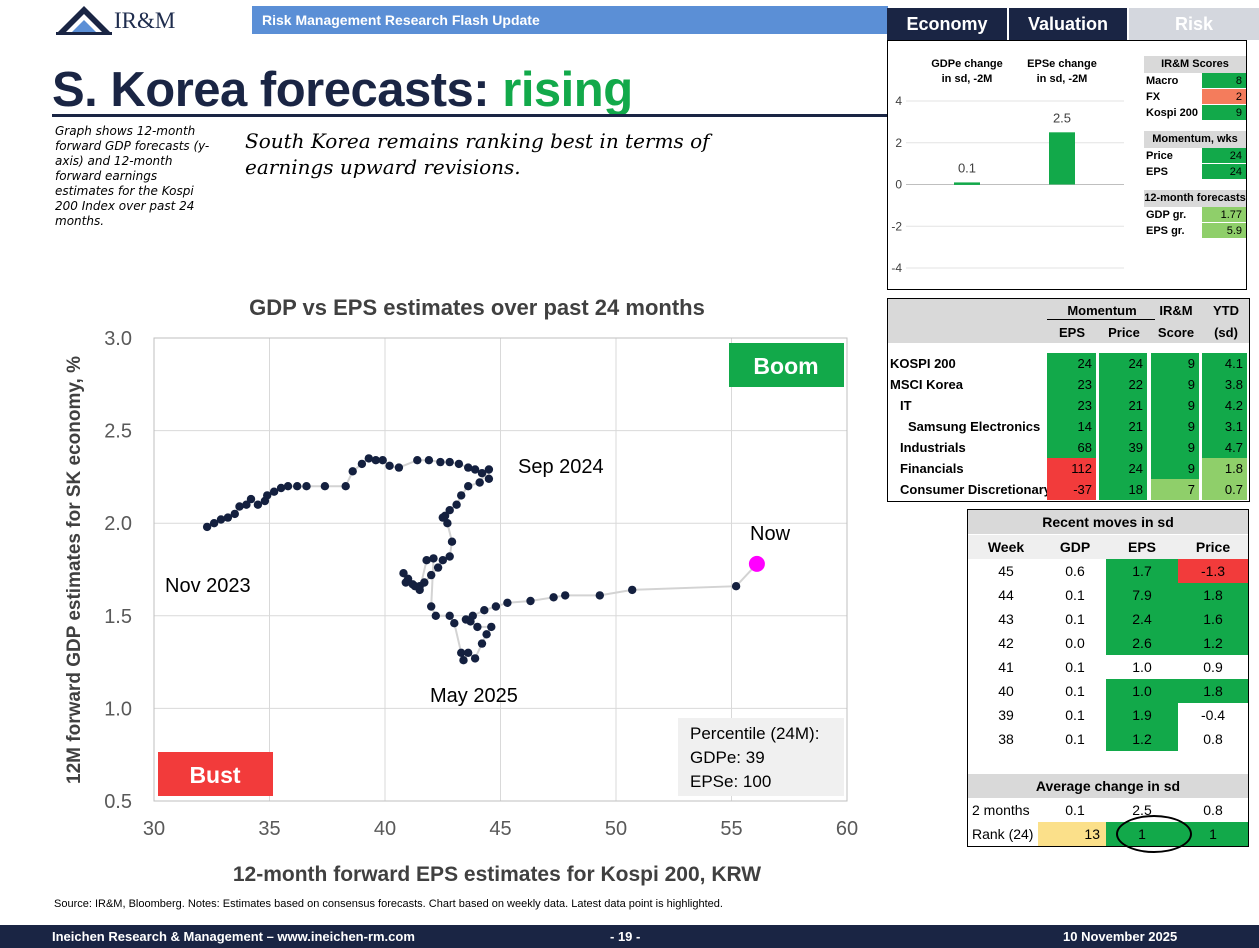 This screenshot has width=1259, height=948. Describe the element at coordinates (1102, 310) in the screenshot. I see `col-momentum: Momentum` at that location.